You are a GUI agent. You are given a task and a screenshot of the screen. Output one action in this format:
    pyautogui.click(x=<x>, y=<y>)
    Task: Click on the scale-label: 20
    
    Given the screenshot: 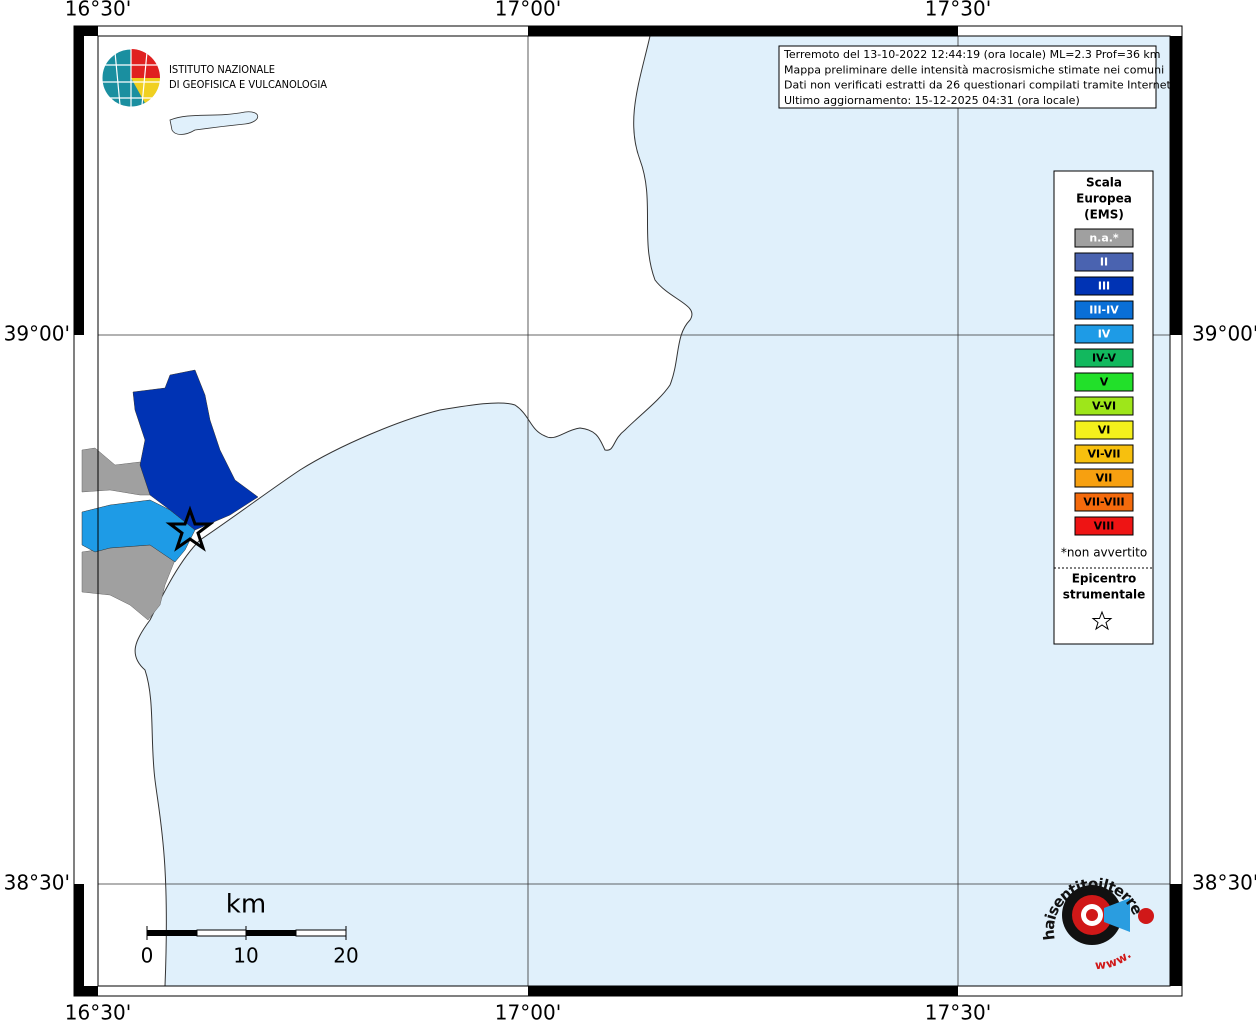 What is the action you would take?
    pyautogui.click(x=345, y=956)
    